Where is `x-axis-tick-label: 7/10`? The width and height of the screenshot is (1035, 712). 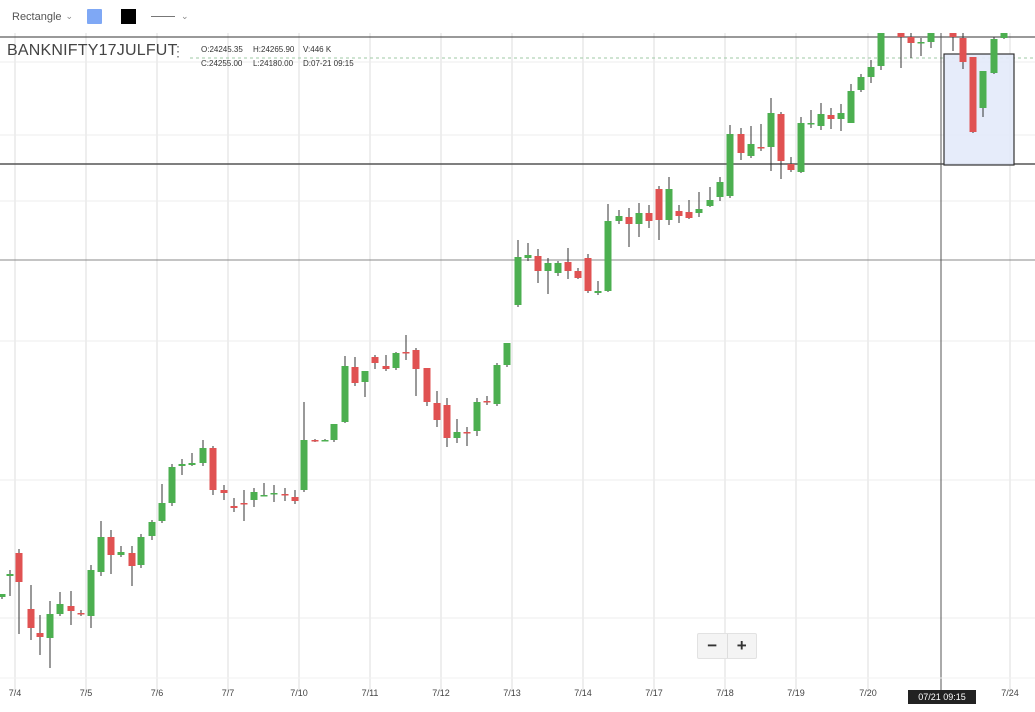 x-axis-tick-label: 7/10 is located at coordinates (299, 693).